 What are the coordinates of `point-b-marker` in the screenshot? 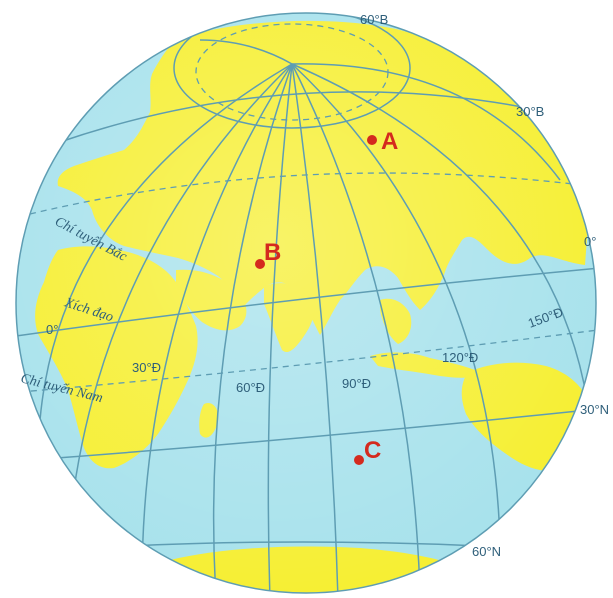 It's located at (260, 264).